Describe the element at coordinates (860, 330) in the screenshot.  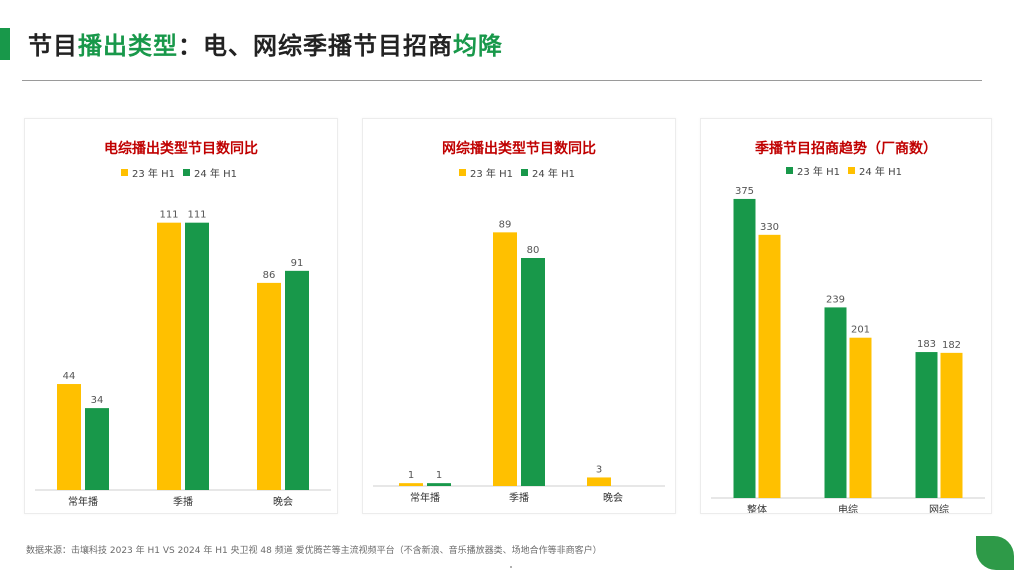
I see `data-label: 201` at that location.